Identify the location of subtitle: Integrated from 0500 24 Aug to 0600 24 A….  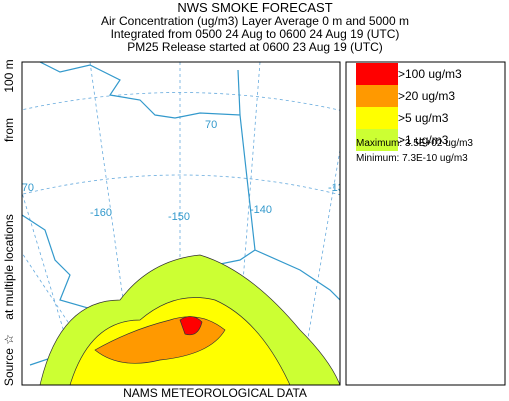
(255, 34).